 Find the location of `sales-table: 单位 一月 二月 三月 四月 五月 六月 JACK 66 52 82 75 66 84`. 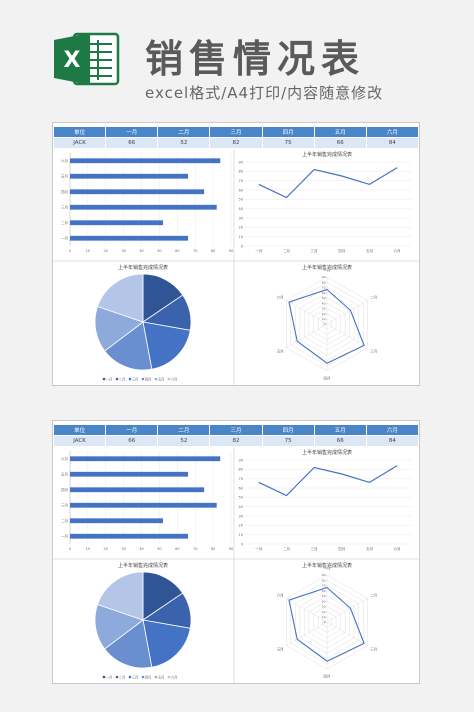

sales-table: 单位 一月 二月 三月 四月 五月 六月 JACK 66 52 82 75 66 84 is located at coordinates (236, 435).